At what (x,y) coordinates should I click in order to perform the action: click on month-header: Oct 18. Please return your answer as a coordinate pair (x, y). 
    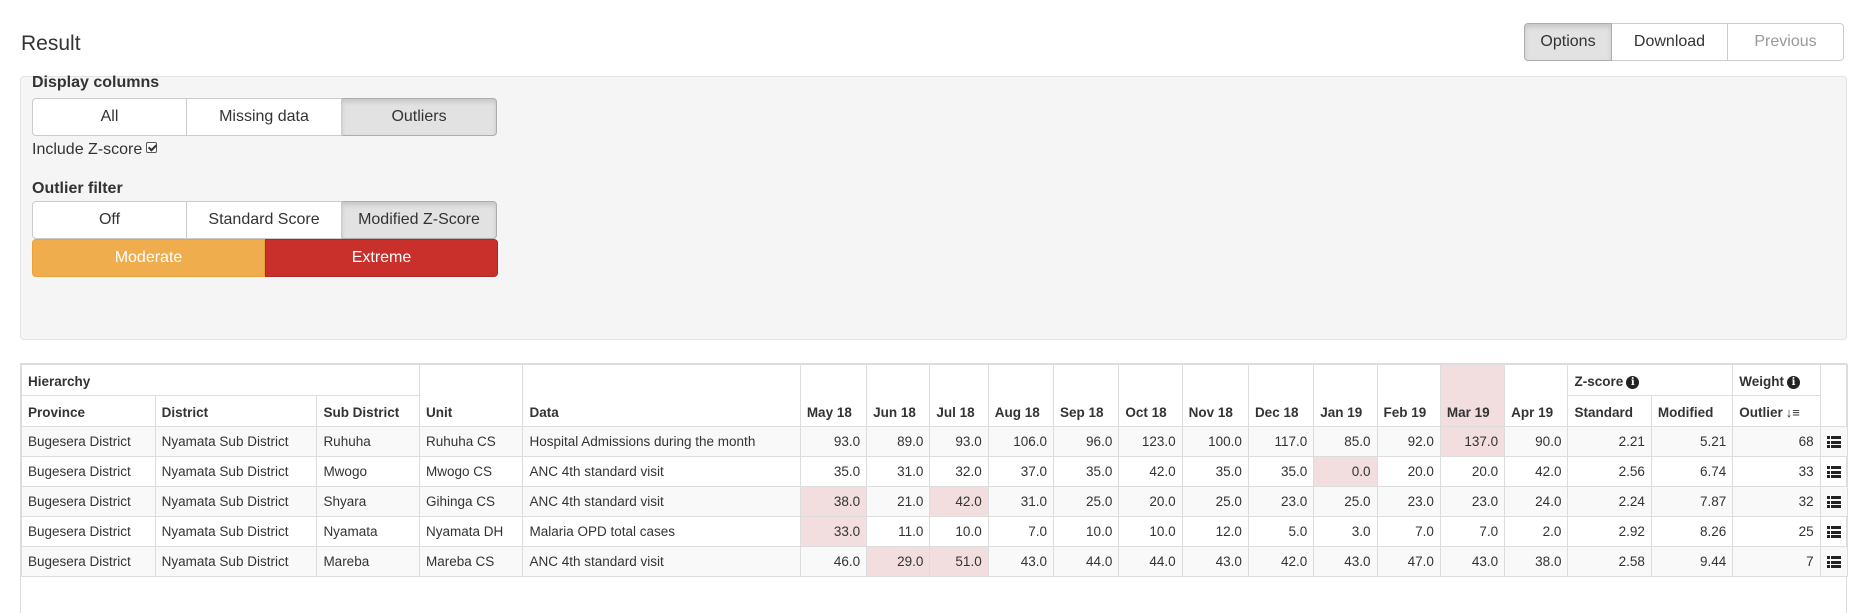
    Looking at the image, I should click on (1150, 395).